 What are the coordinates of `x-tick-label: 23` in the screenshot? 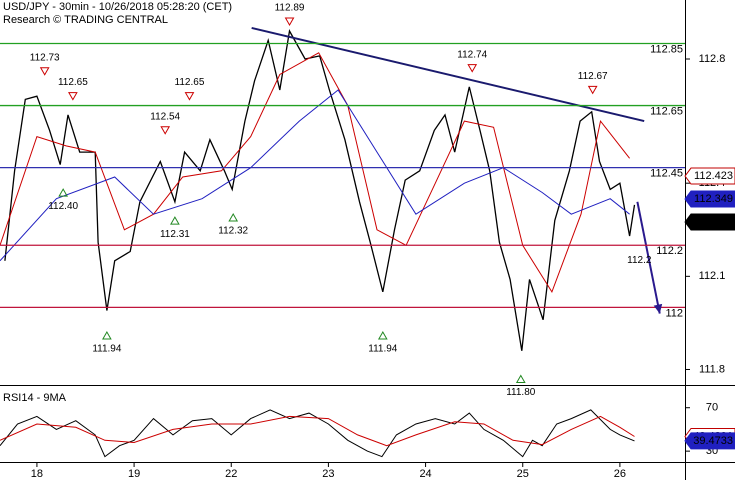 It's located at (328, 474).